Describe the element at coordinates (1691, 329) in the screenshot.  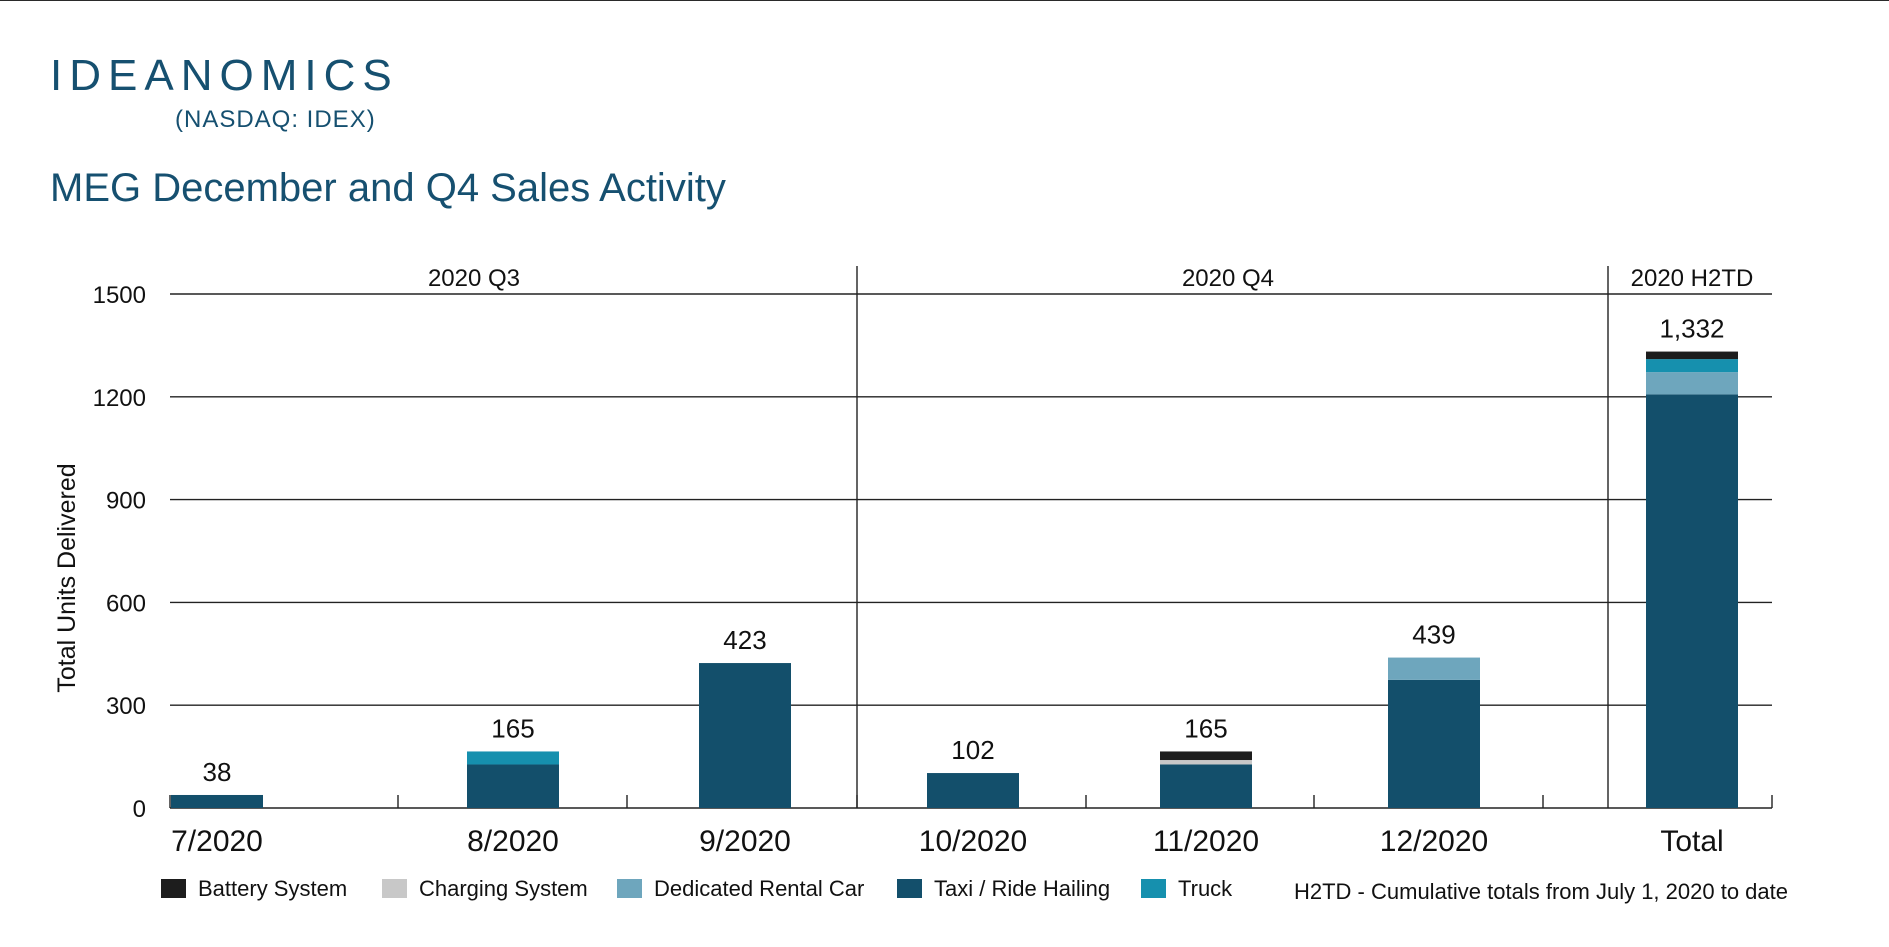
I see `bar-total-label: 1,332` at that location.